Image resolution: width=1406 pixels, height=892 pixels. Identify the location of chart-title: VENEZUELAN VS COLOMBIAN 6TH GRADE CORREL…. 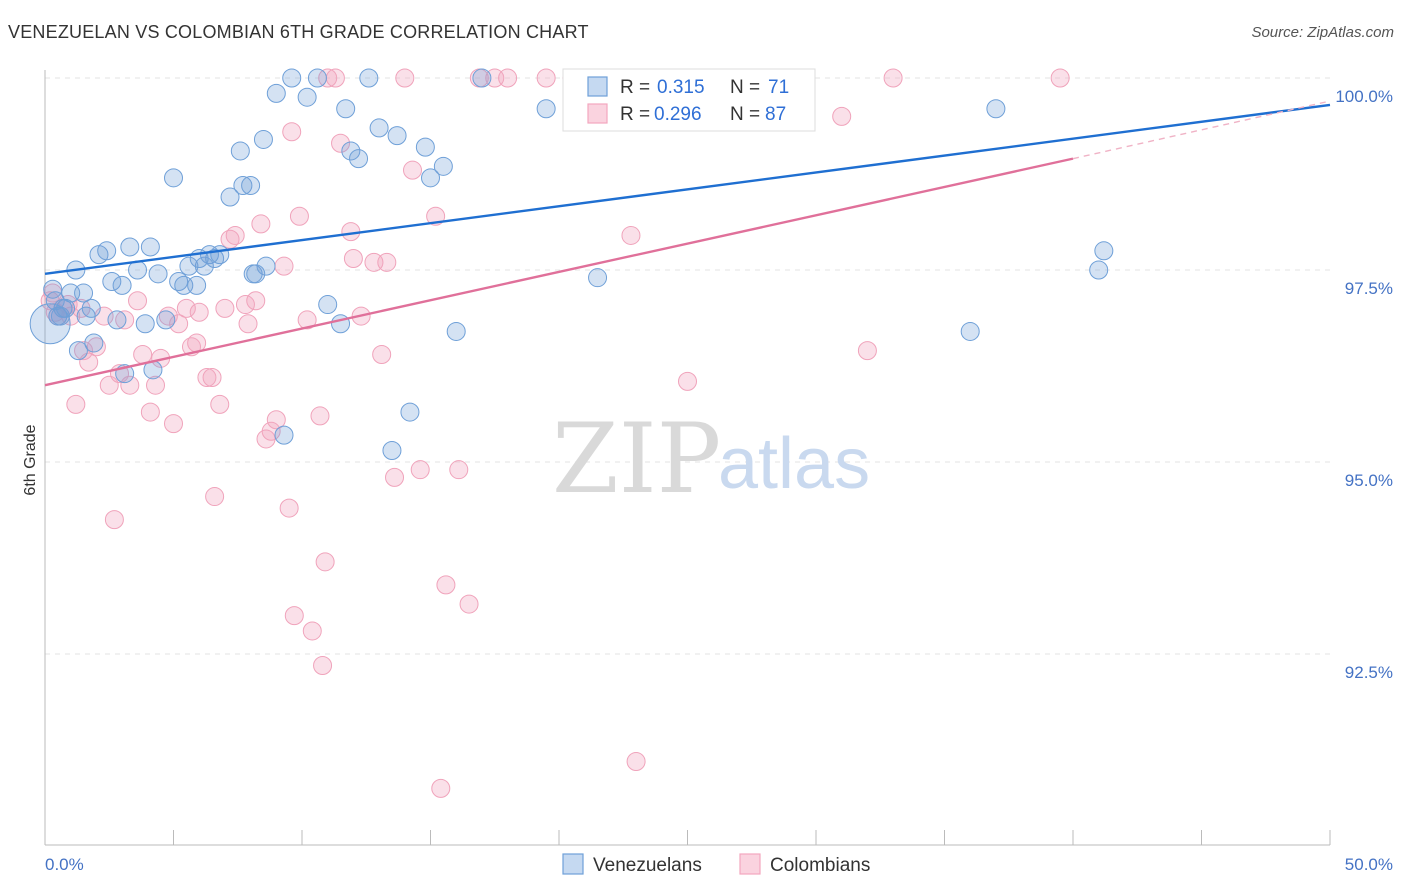
(298, 32).